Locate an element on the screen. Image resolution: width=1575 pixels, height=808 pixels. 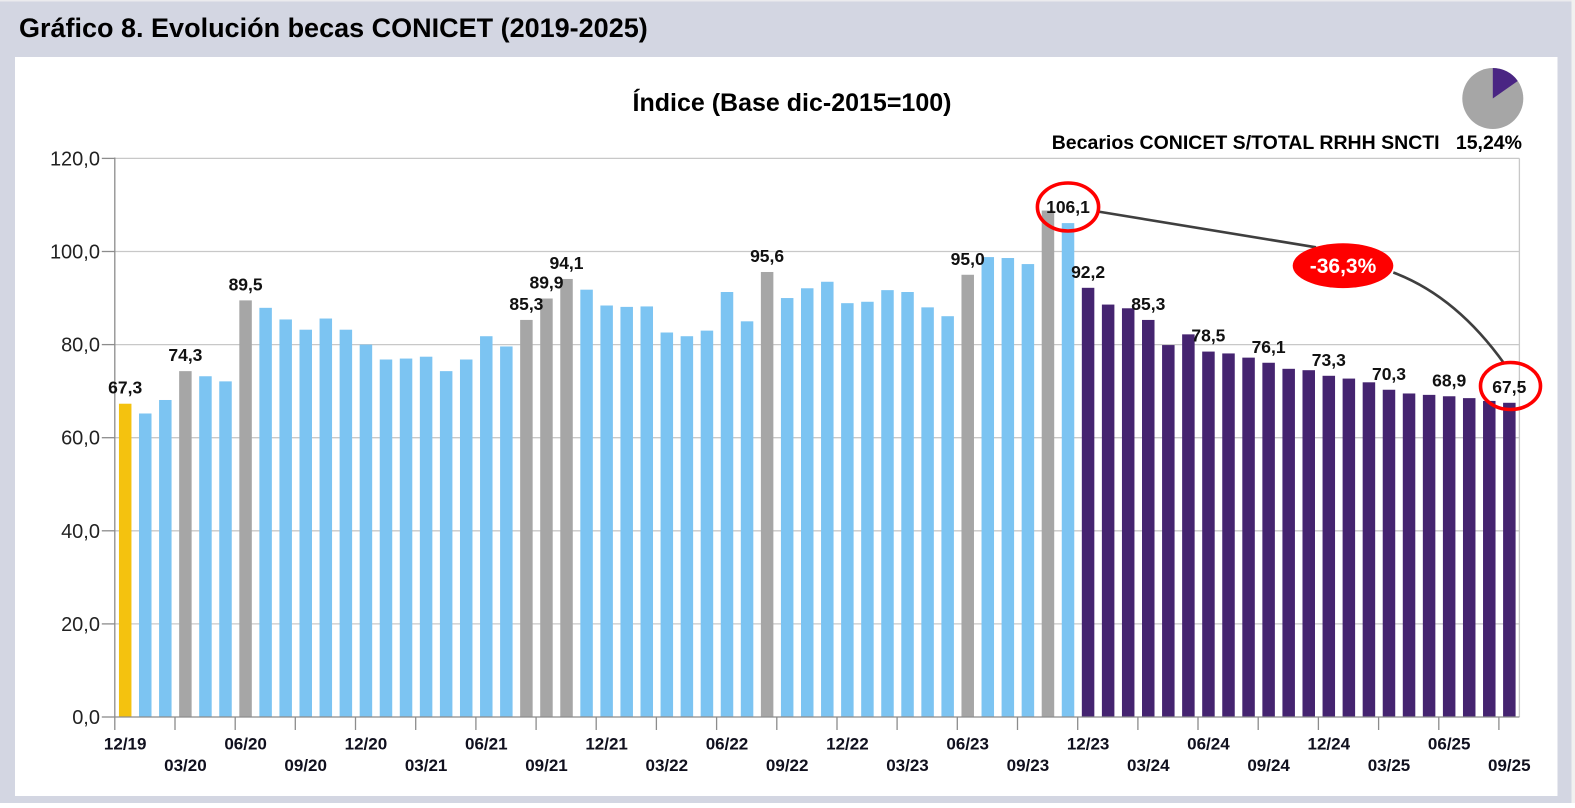
svg-text: 89,9 is located at coordinates (546, 283).